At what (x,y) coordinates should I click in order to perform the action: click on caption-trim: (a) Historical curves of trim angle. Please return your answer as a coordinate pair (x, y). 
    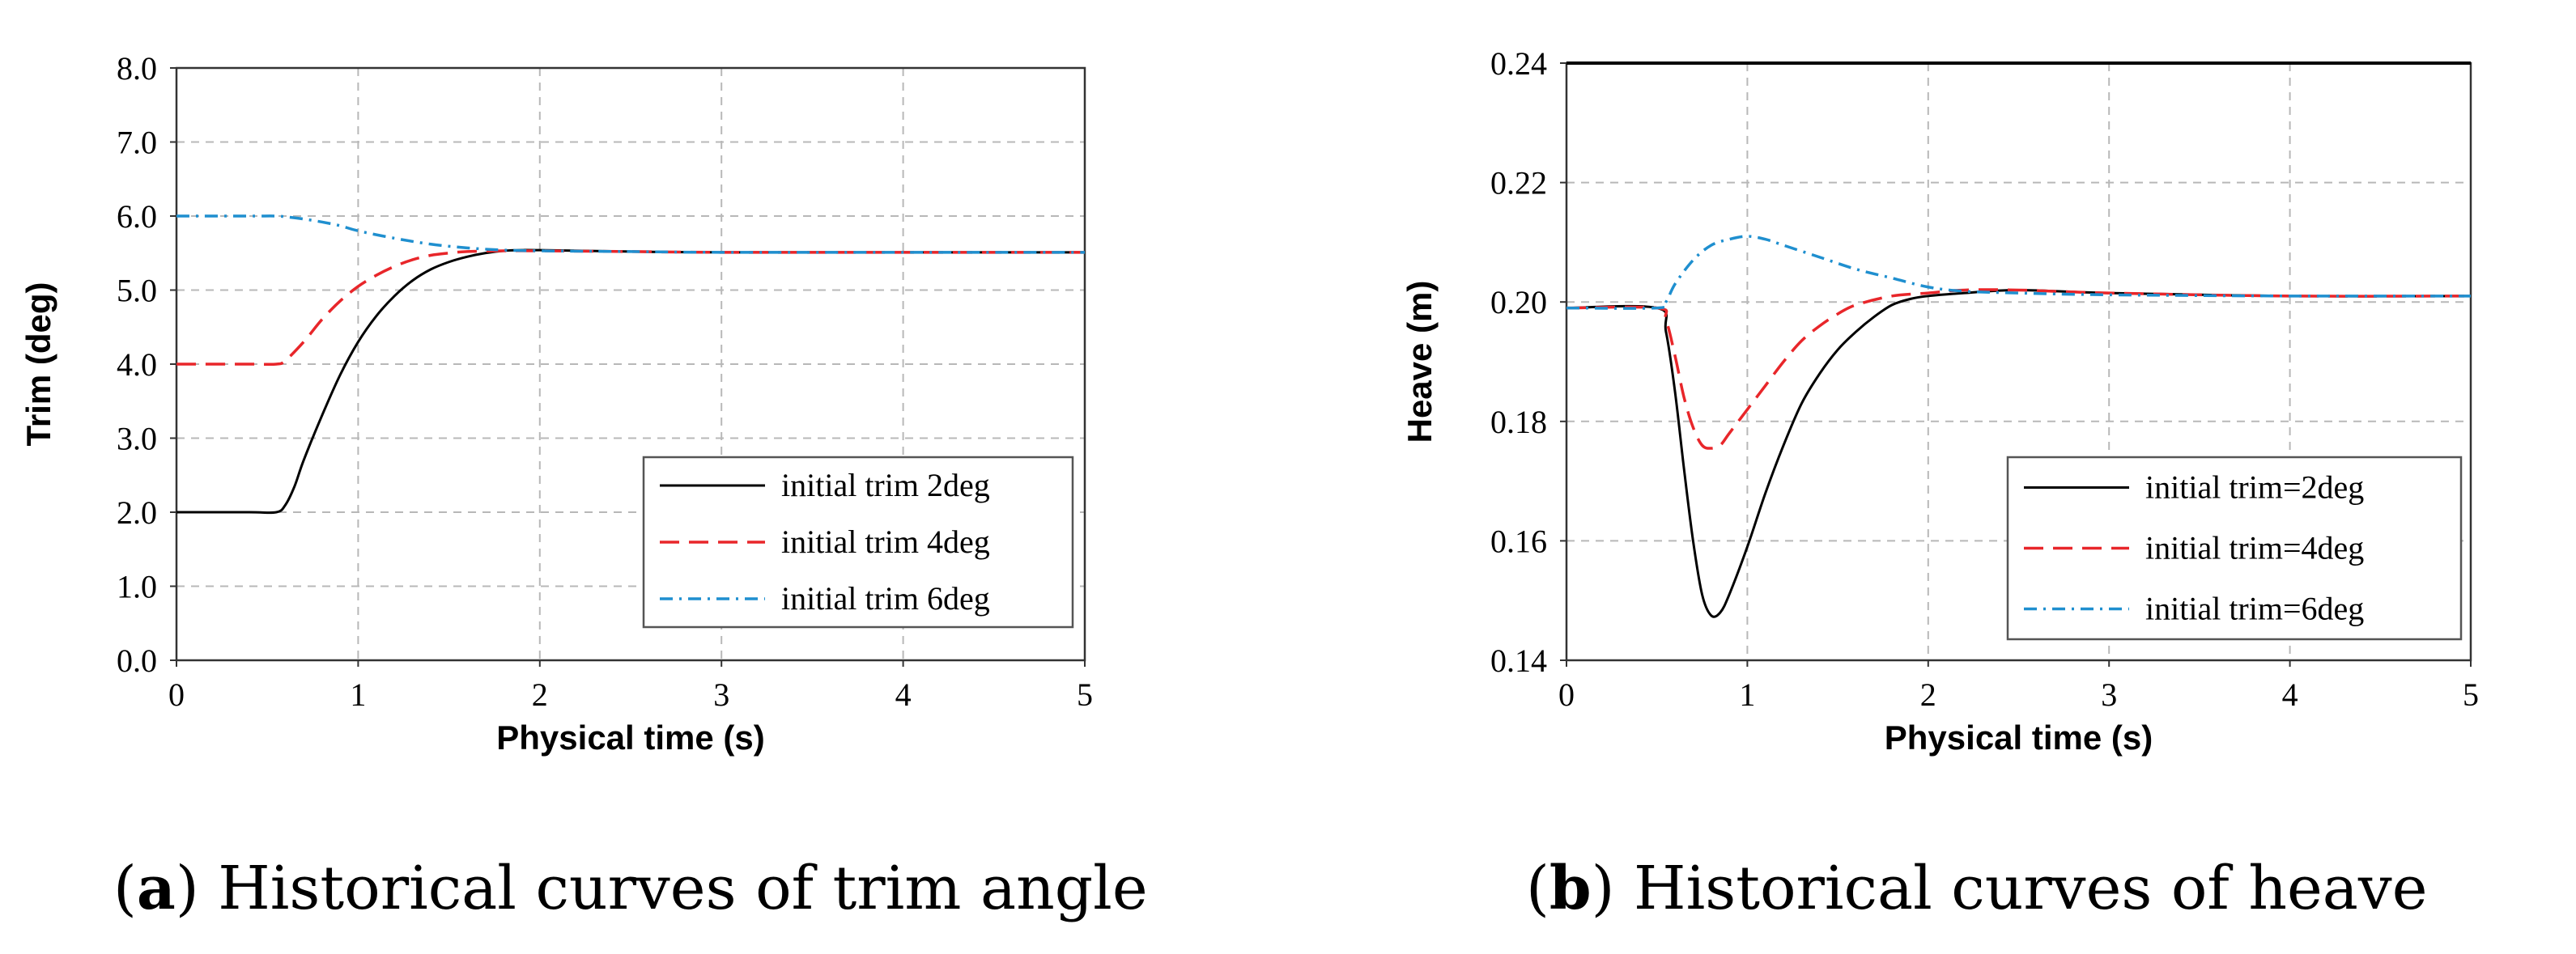
    Looking at the image, I should click on (630, 889).